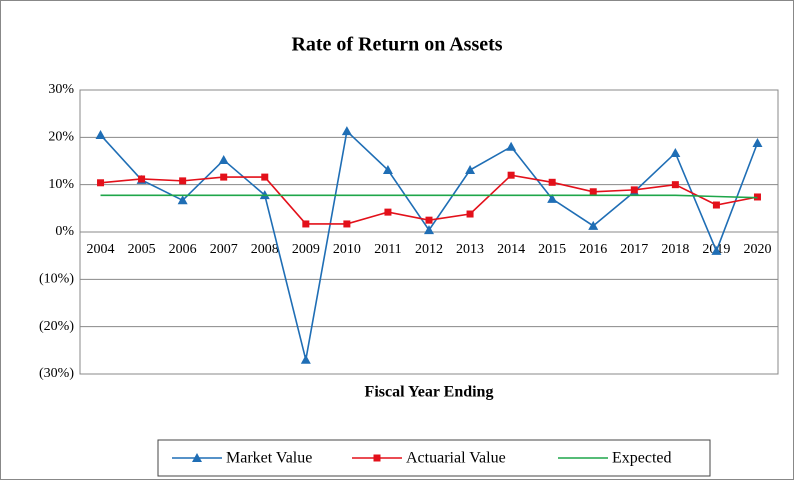 The height and width of the screenshot is (480, 794). What do you see at coordinates (142, 249) in the screenshot?
I see `x-tick-label: 2005` at bounding box center [142, 249].